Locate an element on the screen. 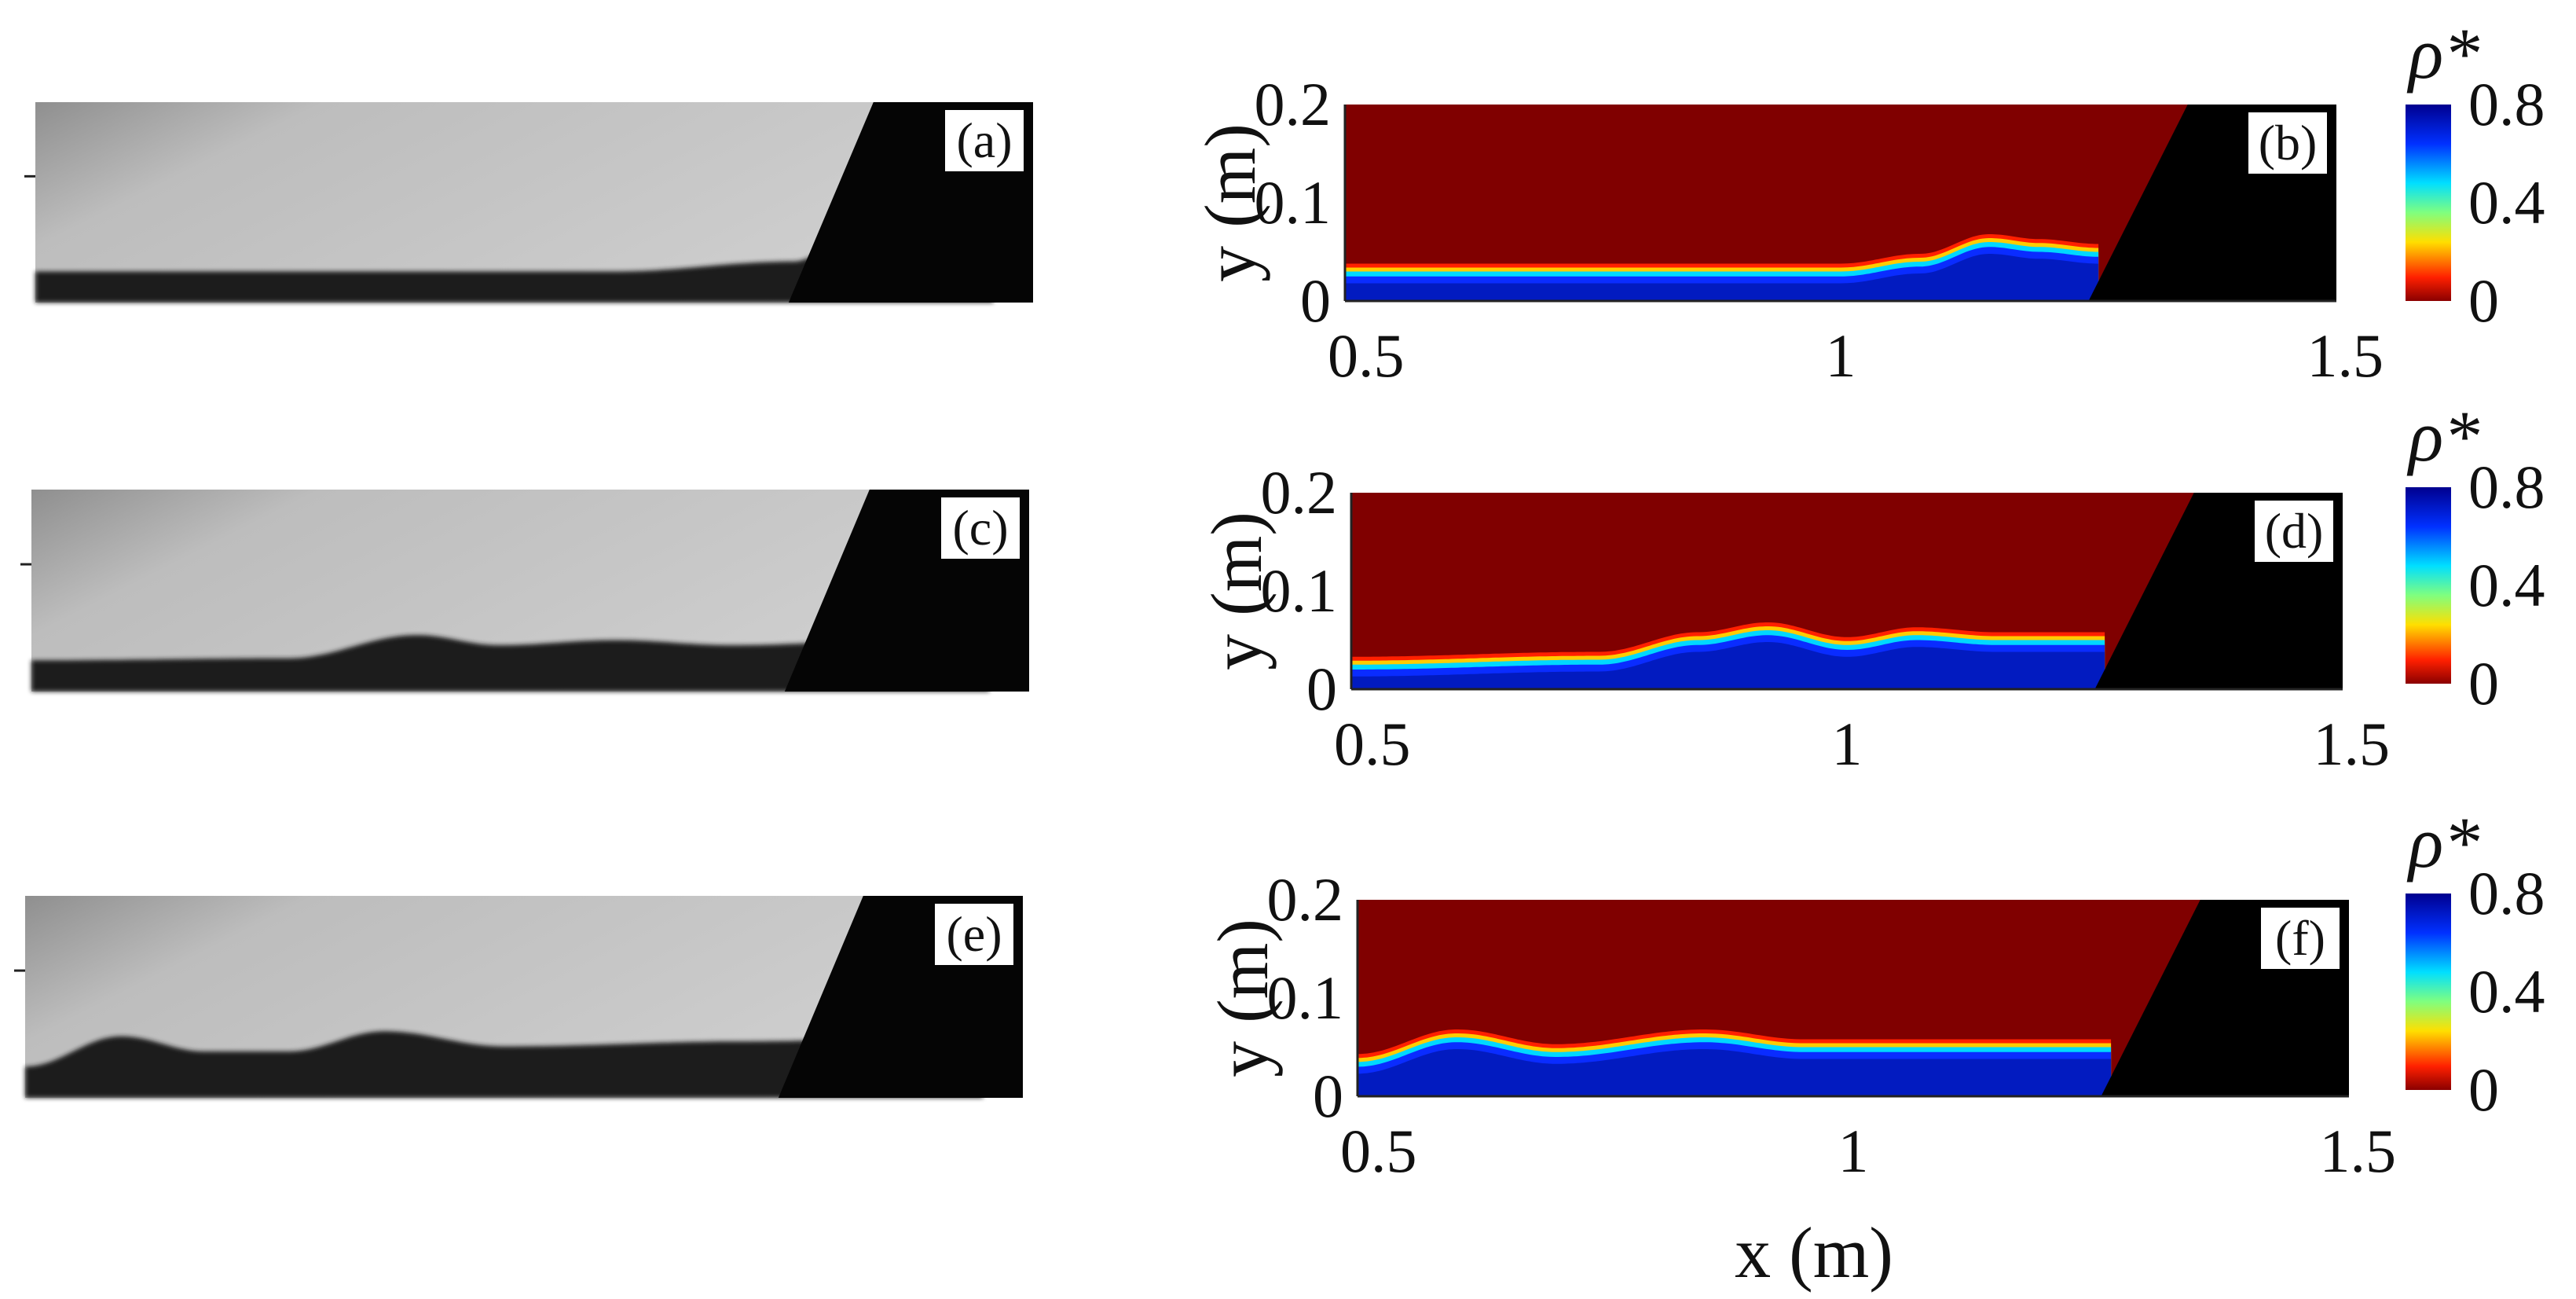  panel-label: (f) is located at coordinates (2300, 938).